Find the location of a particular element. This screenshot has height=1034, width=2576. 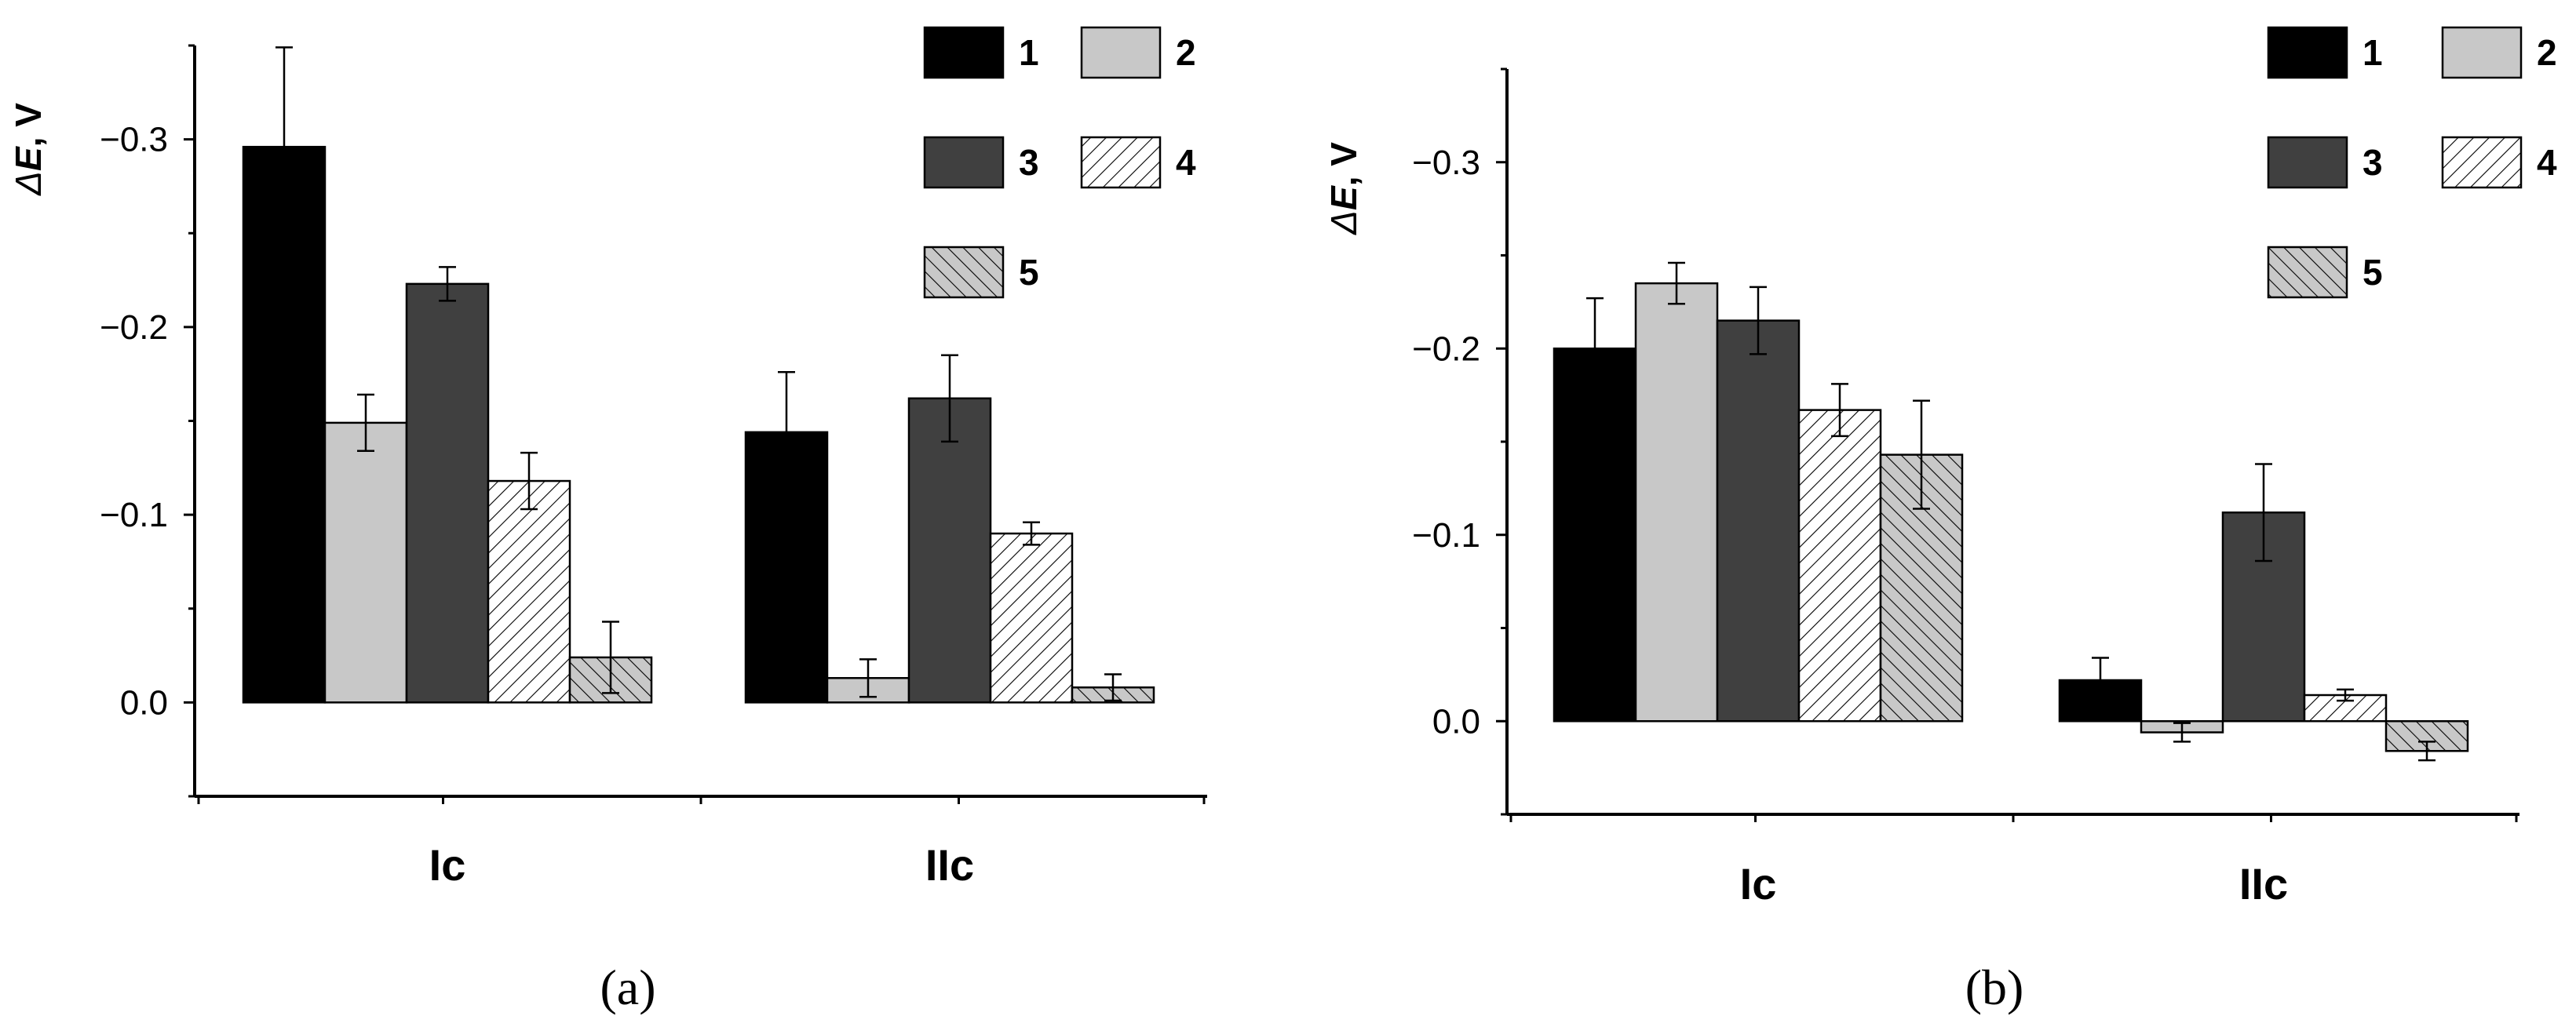

panel-label: (a) is located at coordinates (627, 987).